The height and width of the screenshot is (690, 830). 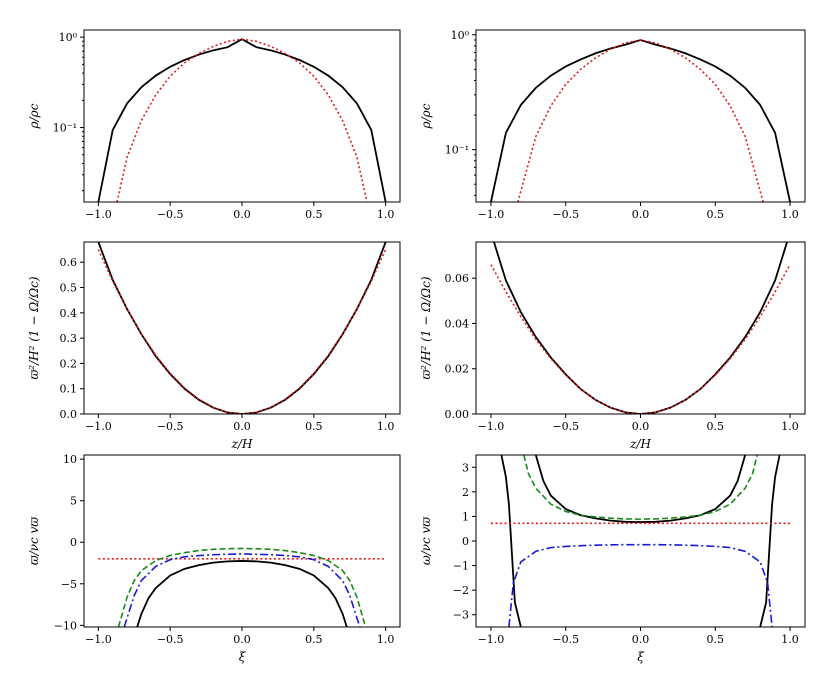 I want to click on series-3-dashdot-line, so click(x=242, y=590).